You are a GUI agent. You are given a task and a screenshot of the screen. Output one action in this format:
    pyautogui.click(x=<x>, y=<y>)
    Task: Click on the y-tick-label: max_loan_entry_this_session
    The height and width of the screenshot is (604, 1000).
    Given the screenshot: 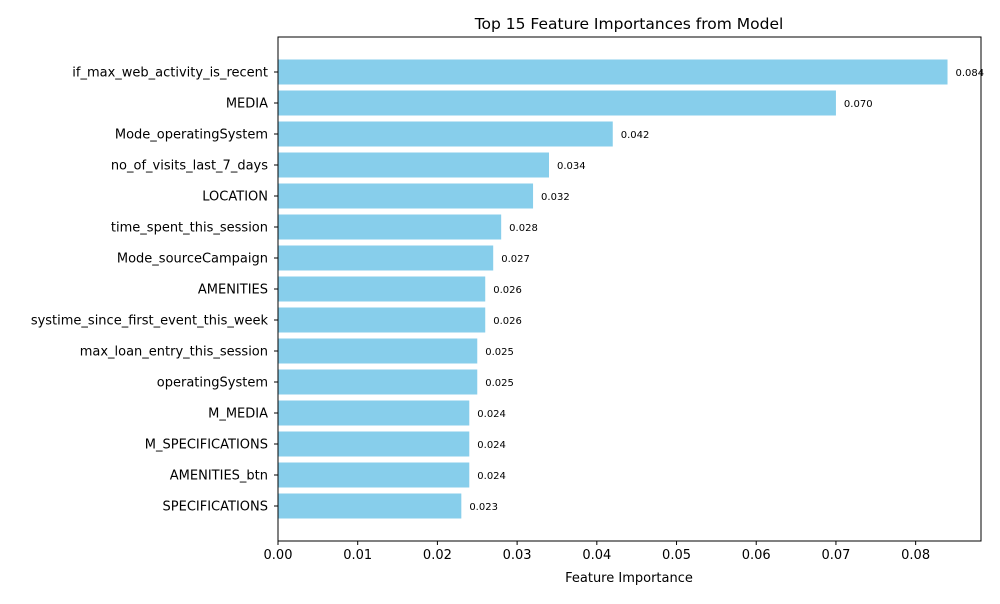 What is the action you would take?
    pyautogui.click(x=174, y=352)
    